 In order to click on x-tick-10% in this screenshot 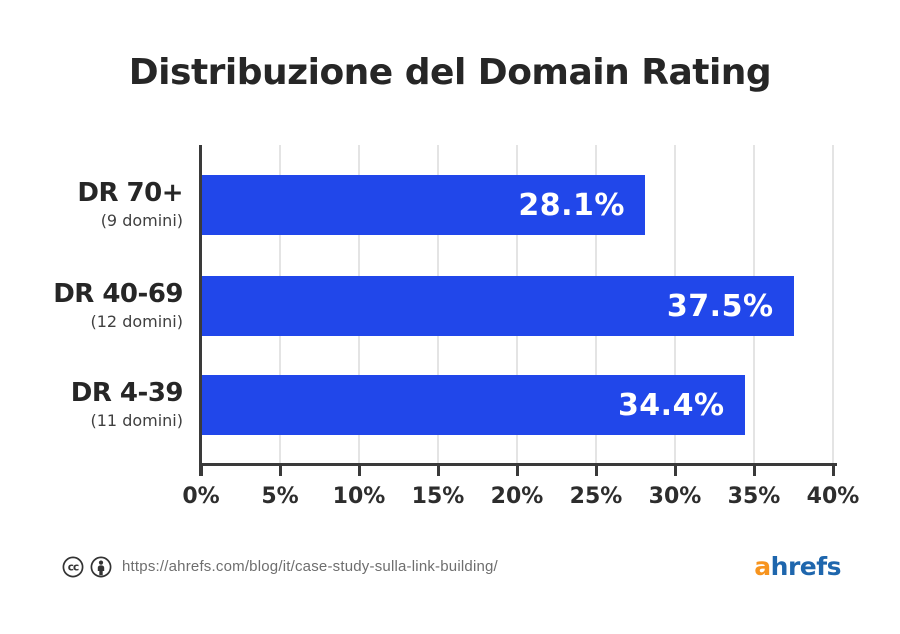, I will do `click(359, 471)`.